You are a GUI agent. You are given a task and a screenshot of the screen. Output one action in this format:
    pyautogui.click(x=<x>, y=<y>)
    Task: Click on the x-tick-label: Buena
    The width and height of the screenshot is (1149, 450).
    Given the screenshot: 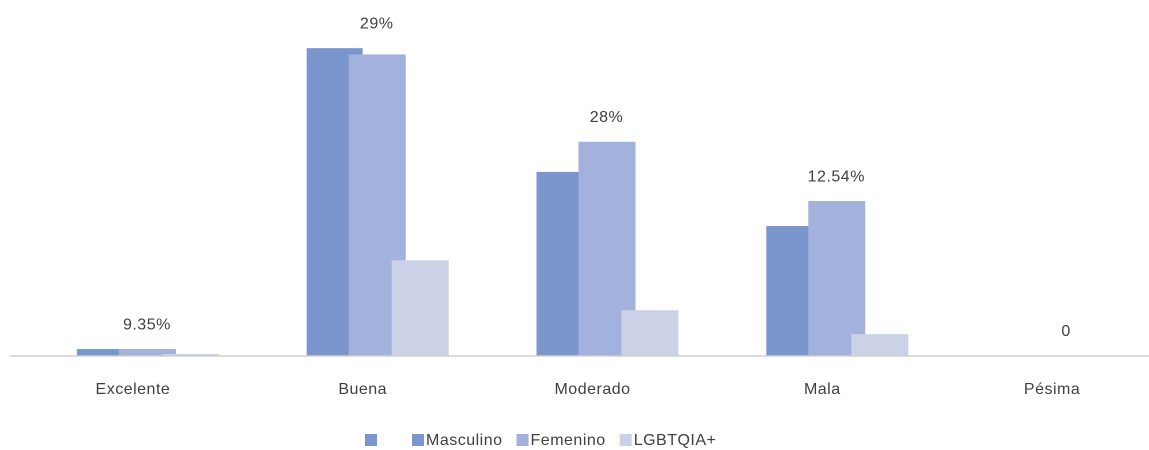 What is the action you would take?
    pyautogui.click(x=362, y=389)
    